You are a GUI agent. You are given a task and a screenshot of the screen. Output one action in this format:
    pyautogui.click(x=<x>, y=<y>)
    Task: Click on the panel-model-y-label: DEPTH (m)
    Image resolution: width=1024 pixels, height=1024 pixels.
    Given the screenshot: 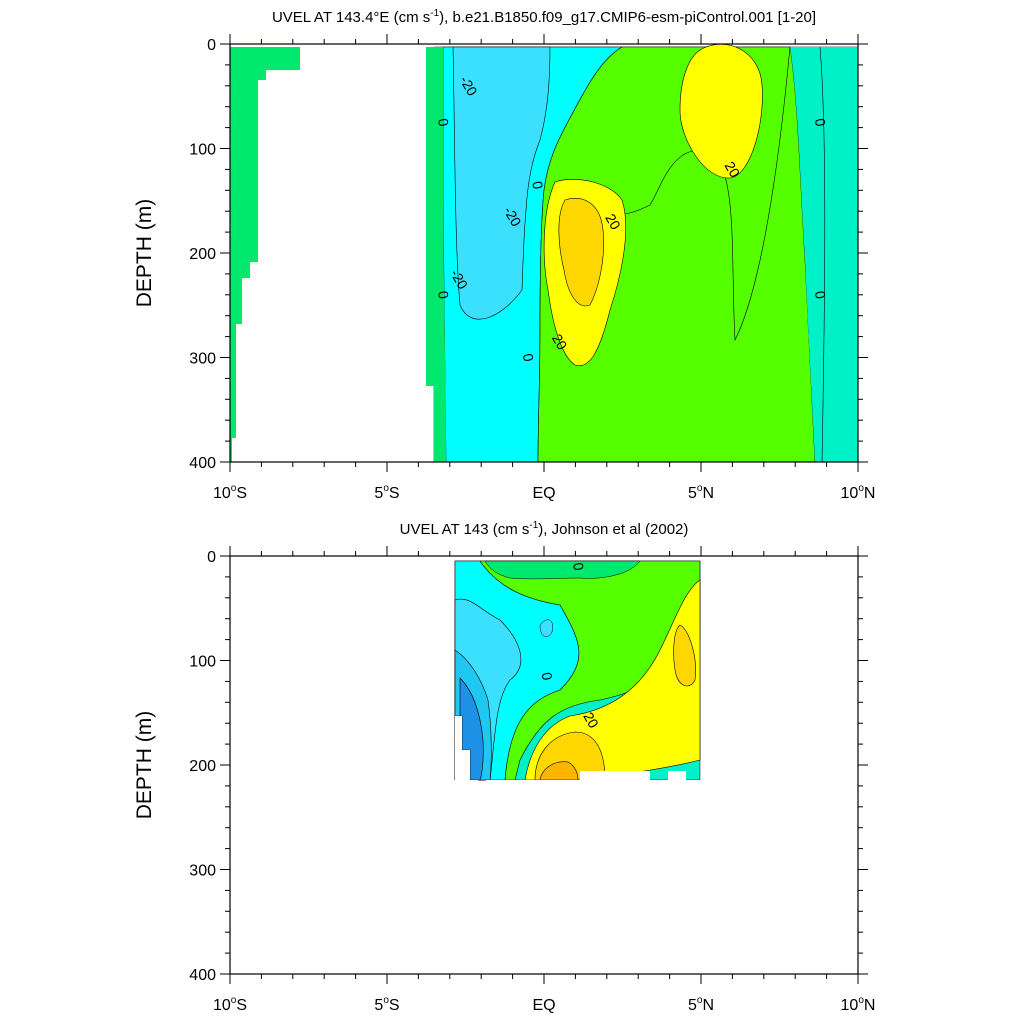 What is the action you would take?
    pyautogui.click(x=144, y=253)
    